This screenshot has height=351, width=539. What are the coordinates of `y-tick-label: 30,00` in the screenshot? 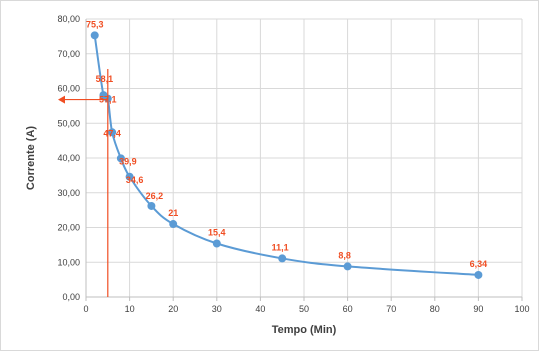 It's located at (68, 193).